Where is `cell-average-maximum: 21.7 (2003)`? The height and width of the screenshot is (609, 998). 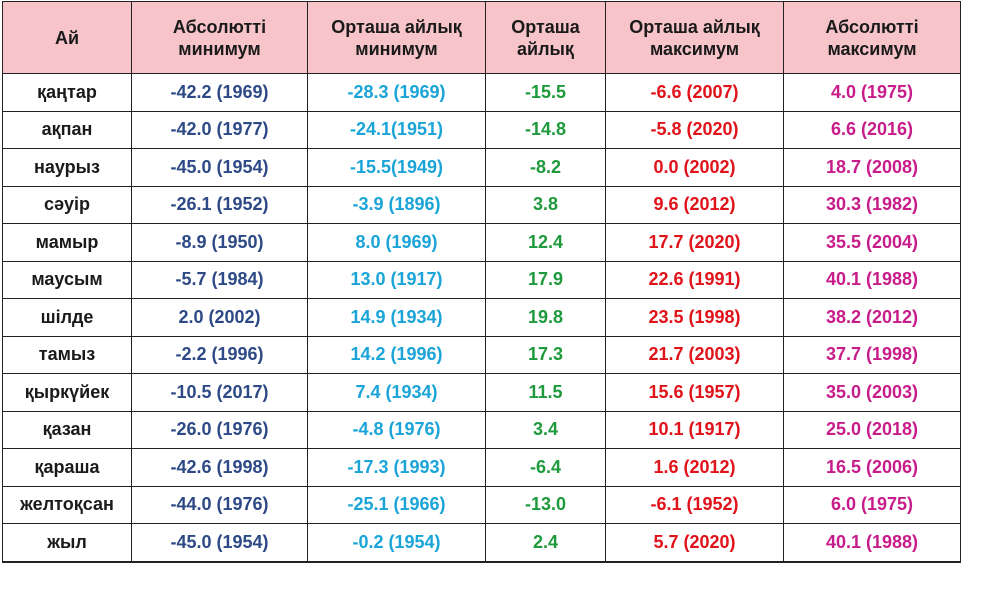
cell-average-maximum: 21.7 (2003) is located at coordinates (694, 354).